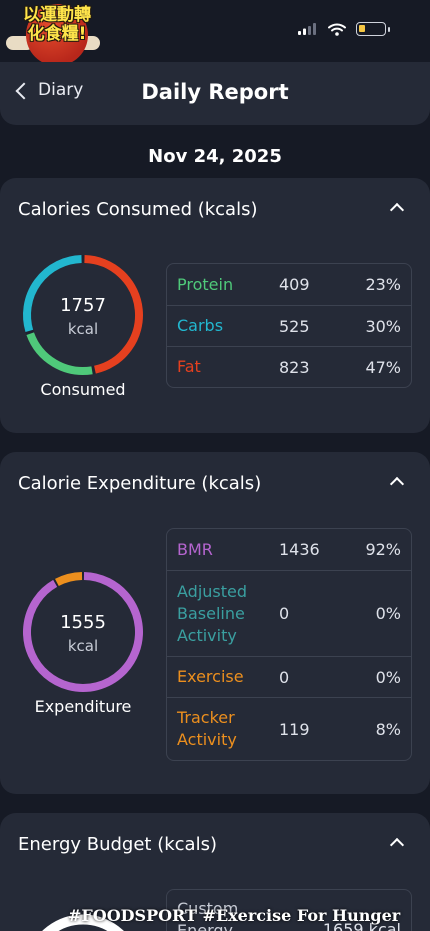 This screenshot has width=430, height=931. I want to click on tracker-activity-arc, so click(69, 579).